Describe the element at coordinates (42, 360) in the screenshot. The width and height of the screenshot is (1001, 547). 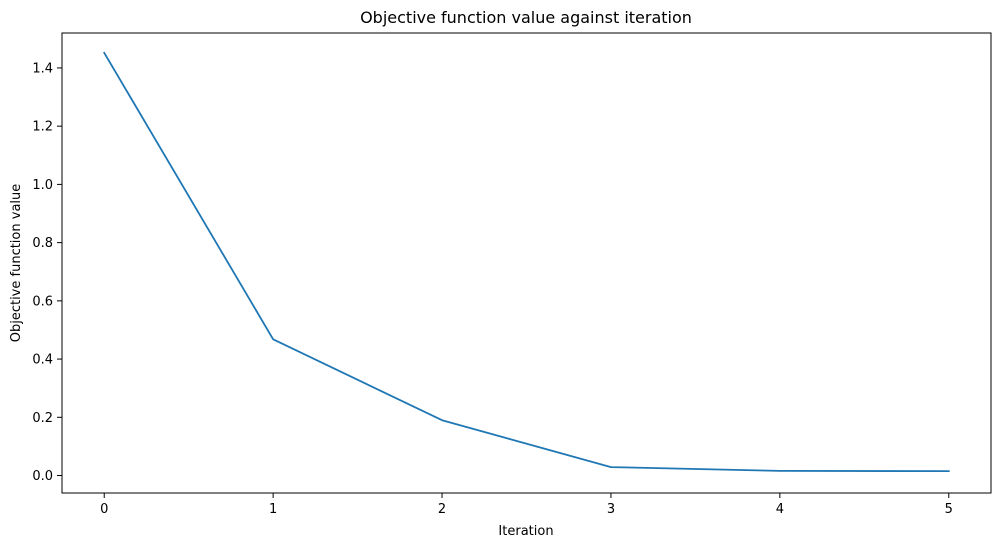
I see `y-tick-label: 0.4` at that location.